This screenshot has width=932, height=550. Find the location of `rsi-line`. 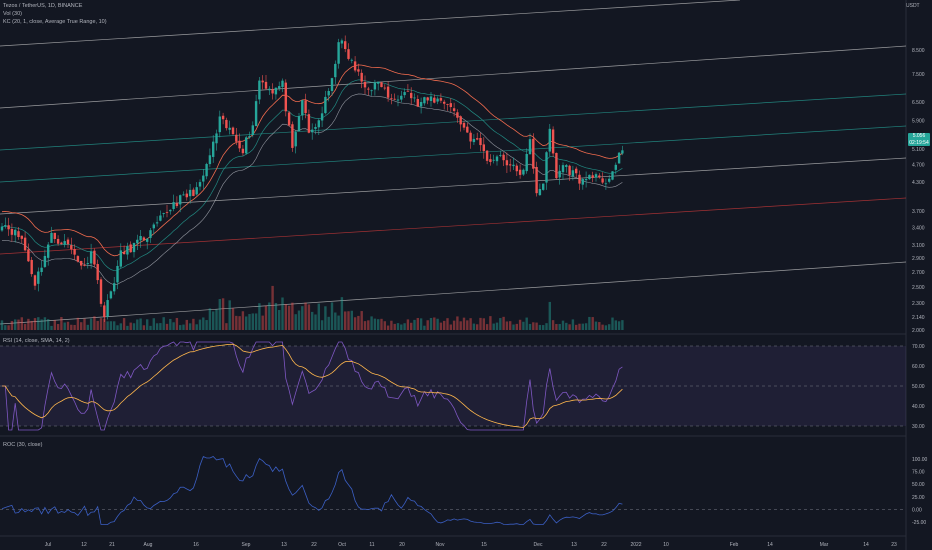

rsi-line is located at coordinates (312, 386).